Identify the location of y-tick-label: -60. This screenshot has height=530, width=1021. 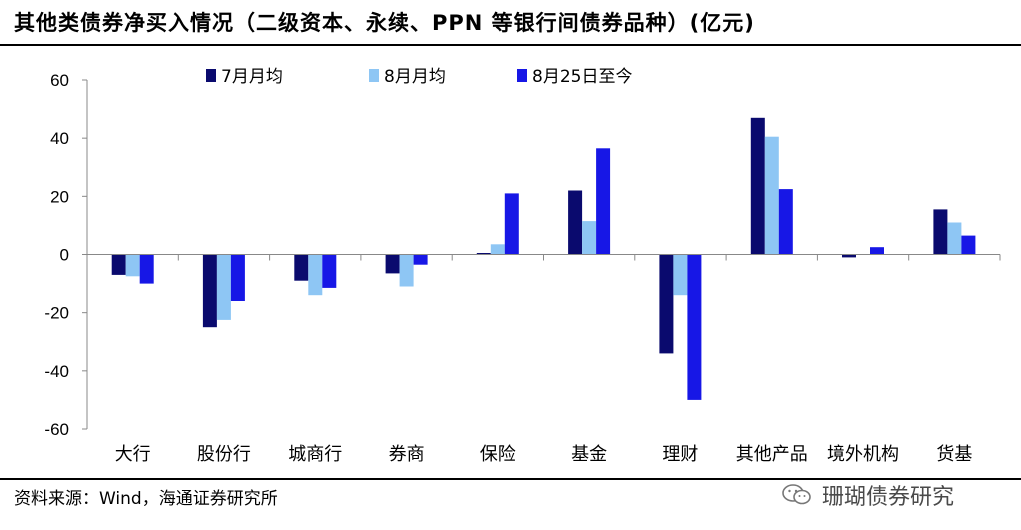
(56, 429).